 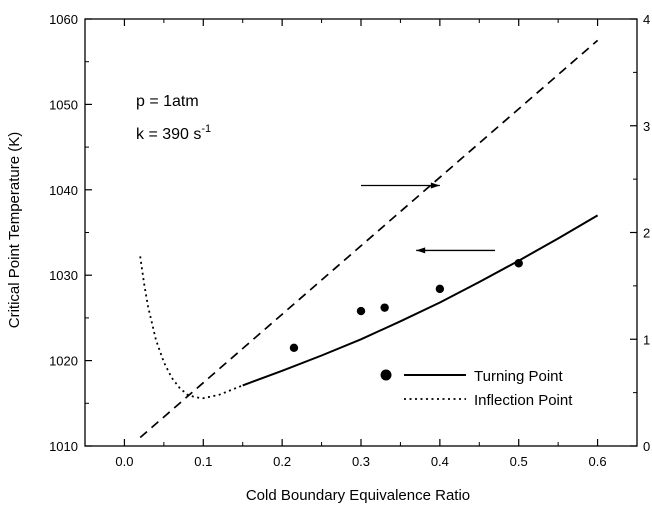 I want to click on inflection-point-line, so click(x=191, y=328).